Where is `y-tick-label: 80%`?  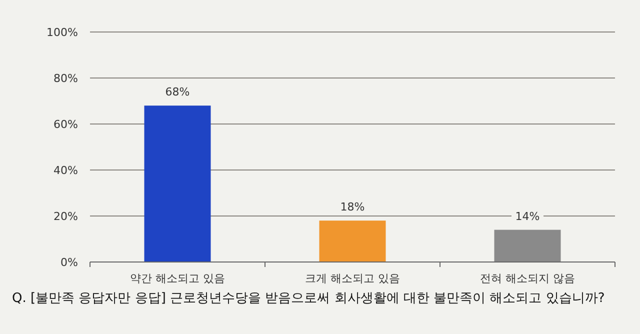
y-tick-label: 80% is located at coordinates (66, 78).